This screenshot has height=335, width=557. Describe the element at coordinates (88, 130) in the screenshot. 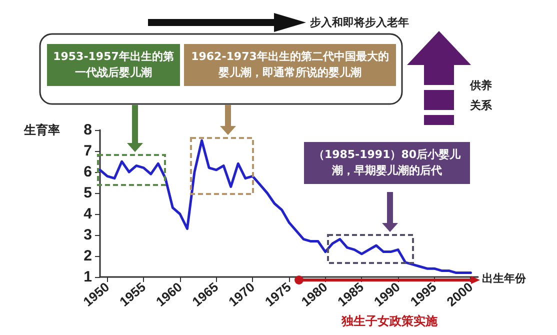

I see `y-tick-label: 8` at that location.